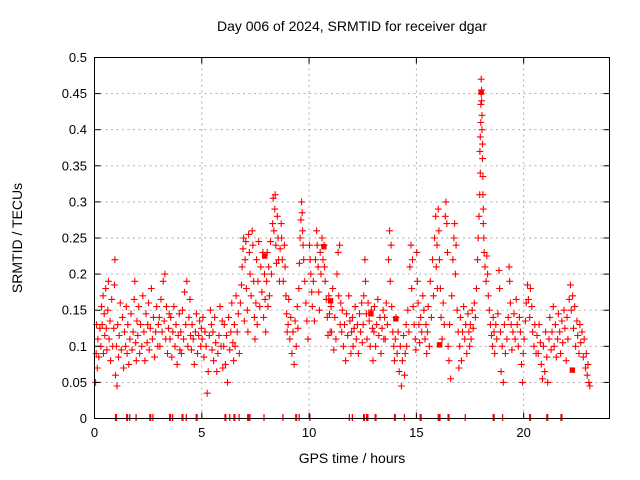 The image size is (640, 480). Describe the element at coordinates (83, 418) in the screenshot. I see `y-tick-label: 0` at that location.